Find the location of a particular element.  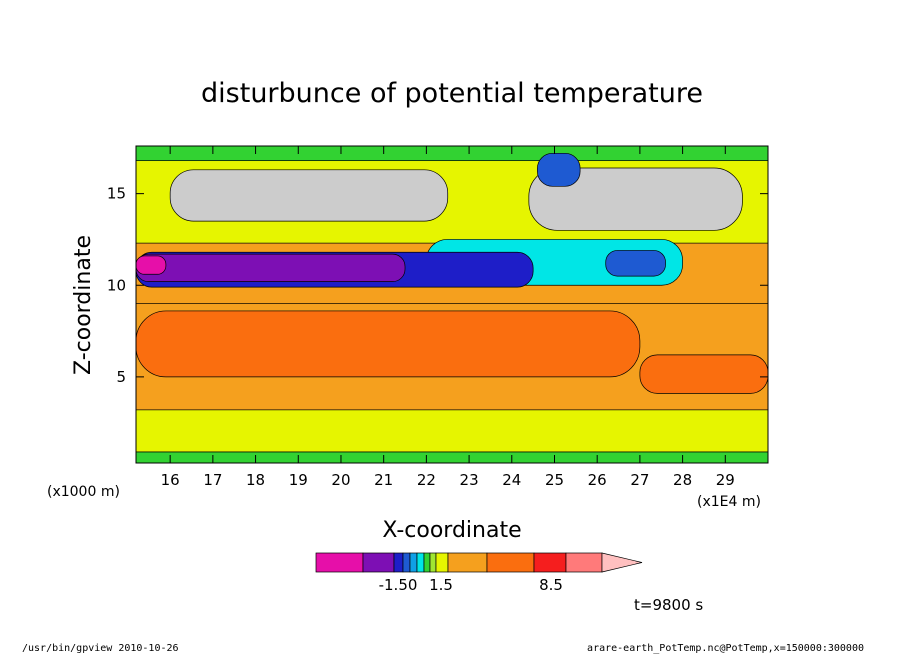

y-tick-label: 10 is located at coordinates (116, 285).